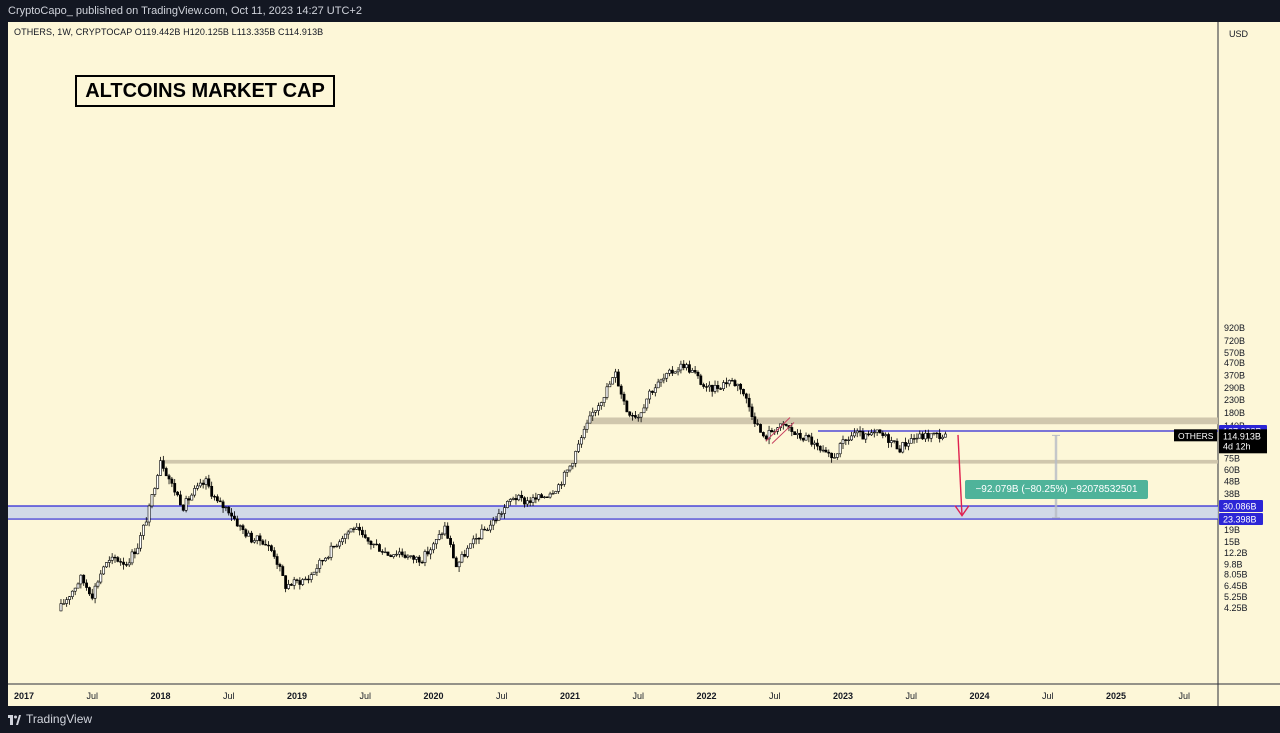  I want to click on price-tick-label: 290B, so click(1234, 388).